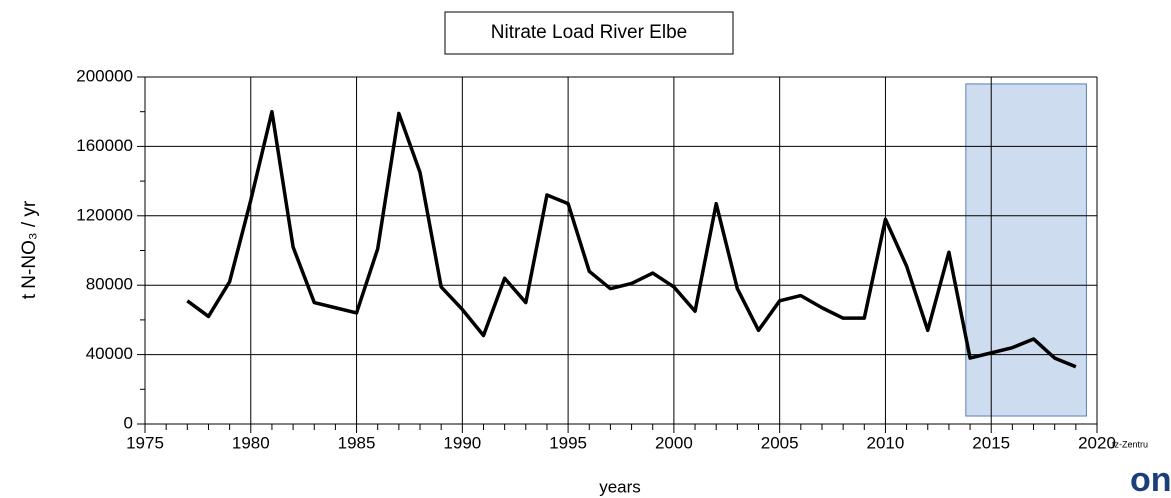  Describe the element at coordinates (104, 145) in the screenshot. I see `y-tick-label: 160000` at that location.